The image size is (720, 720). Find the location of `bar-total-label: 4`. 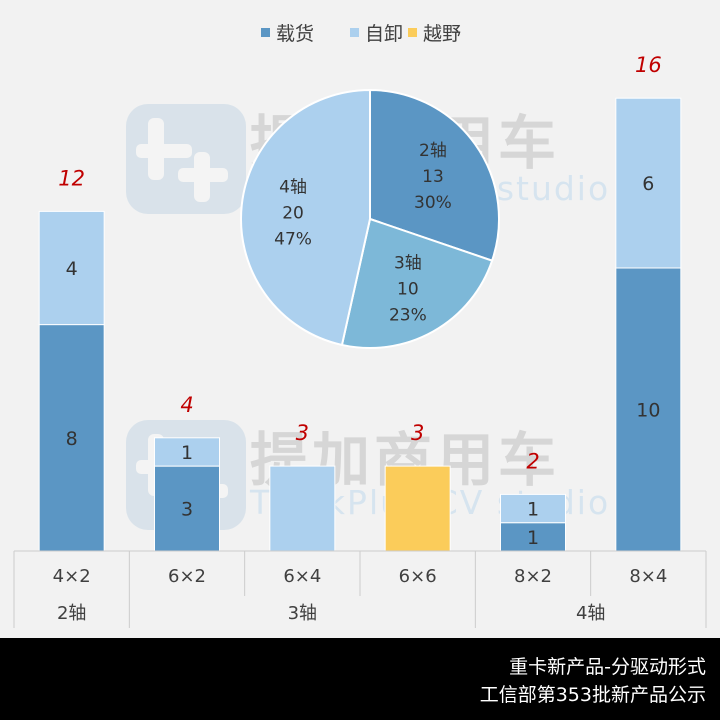

bar-total-label: 4 is located at coordinates (186, 405).